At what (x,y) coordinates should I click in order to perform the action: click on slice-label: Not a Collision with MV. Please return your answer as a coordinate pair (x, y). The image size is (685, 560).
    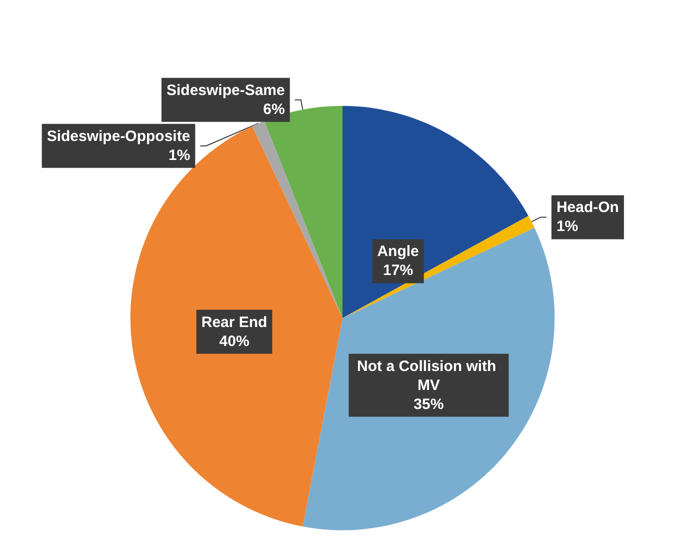
    Looking at the image, I should click on (428, 376).